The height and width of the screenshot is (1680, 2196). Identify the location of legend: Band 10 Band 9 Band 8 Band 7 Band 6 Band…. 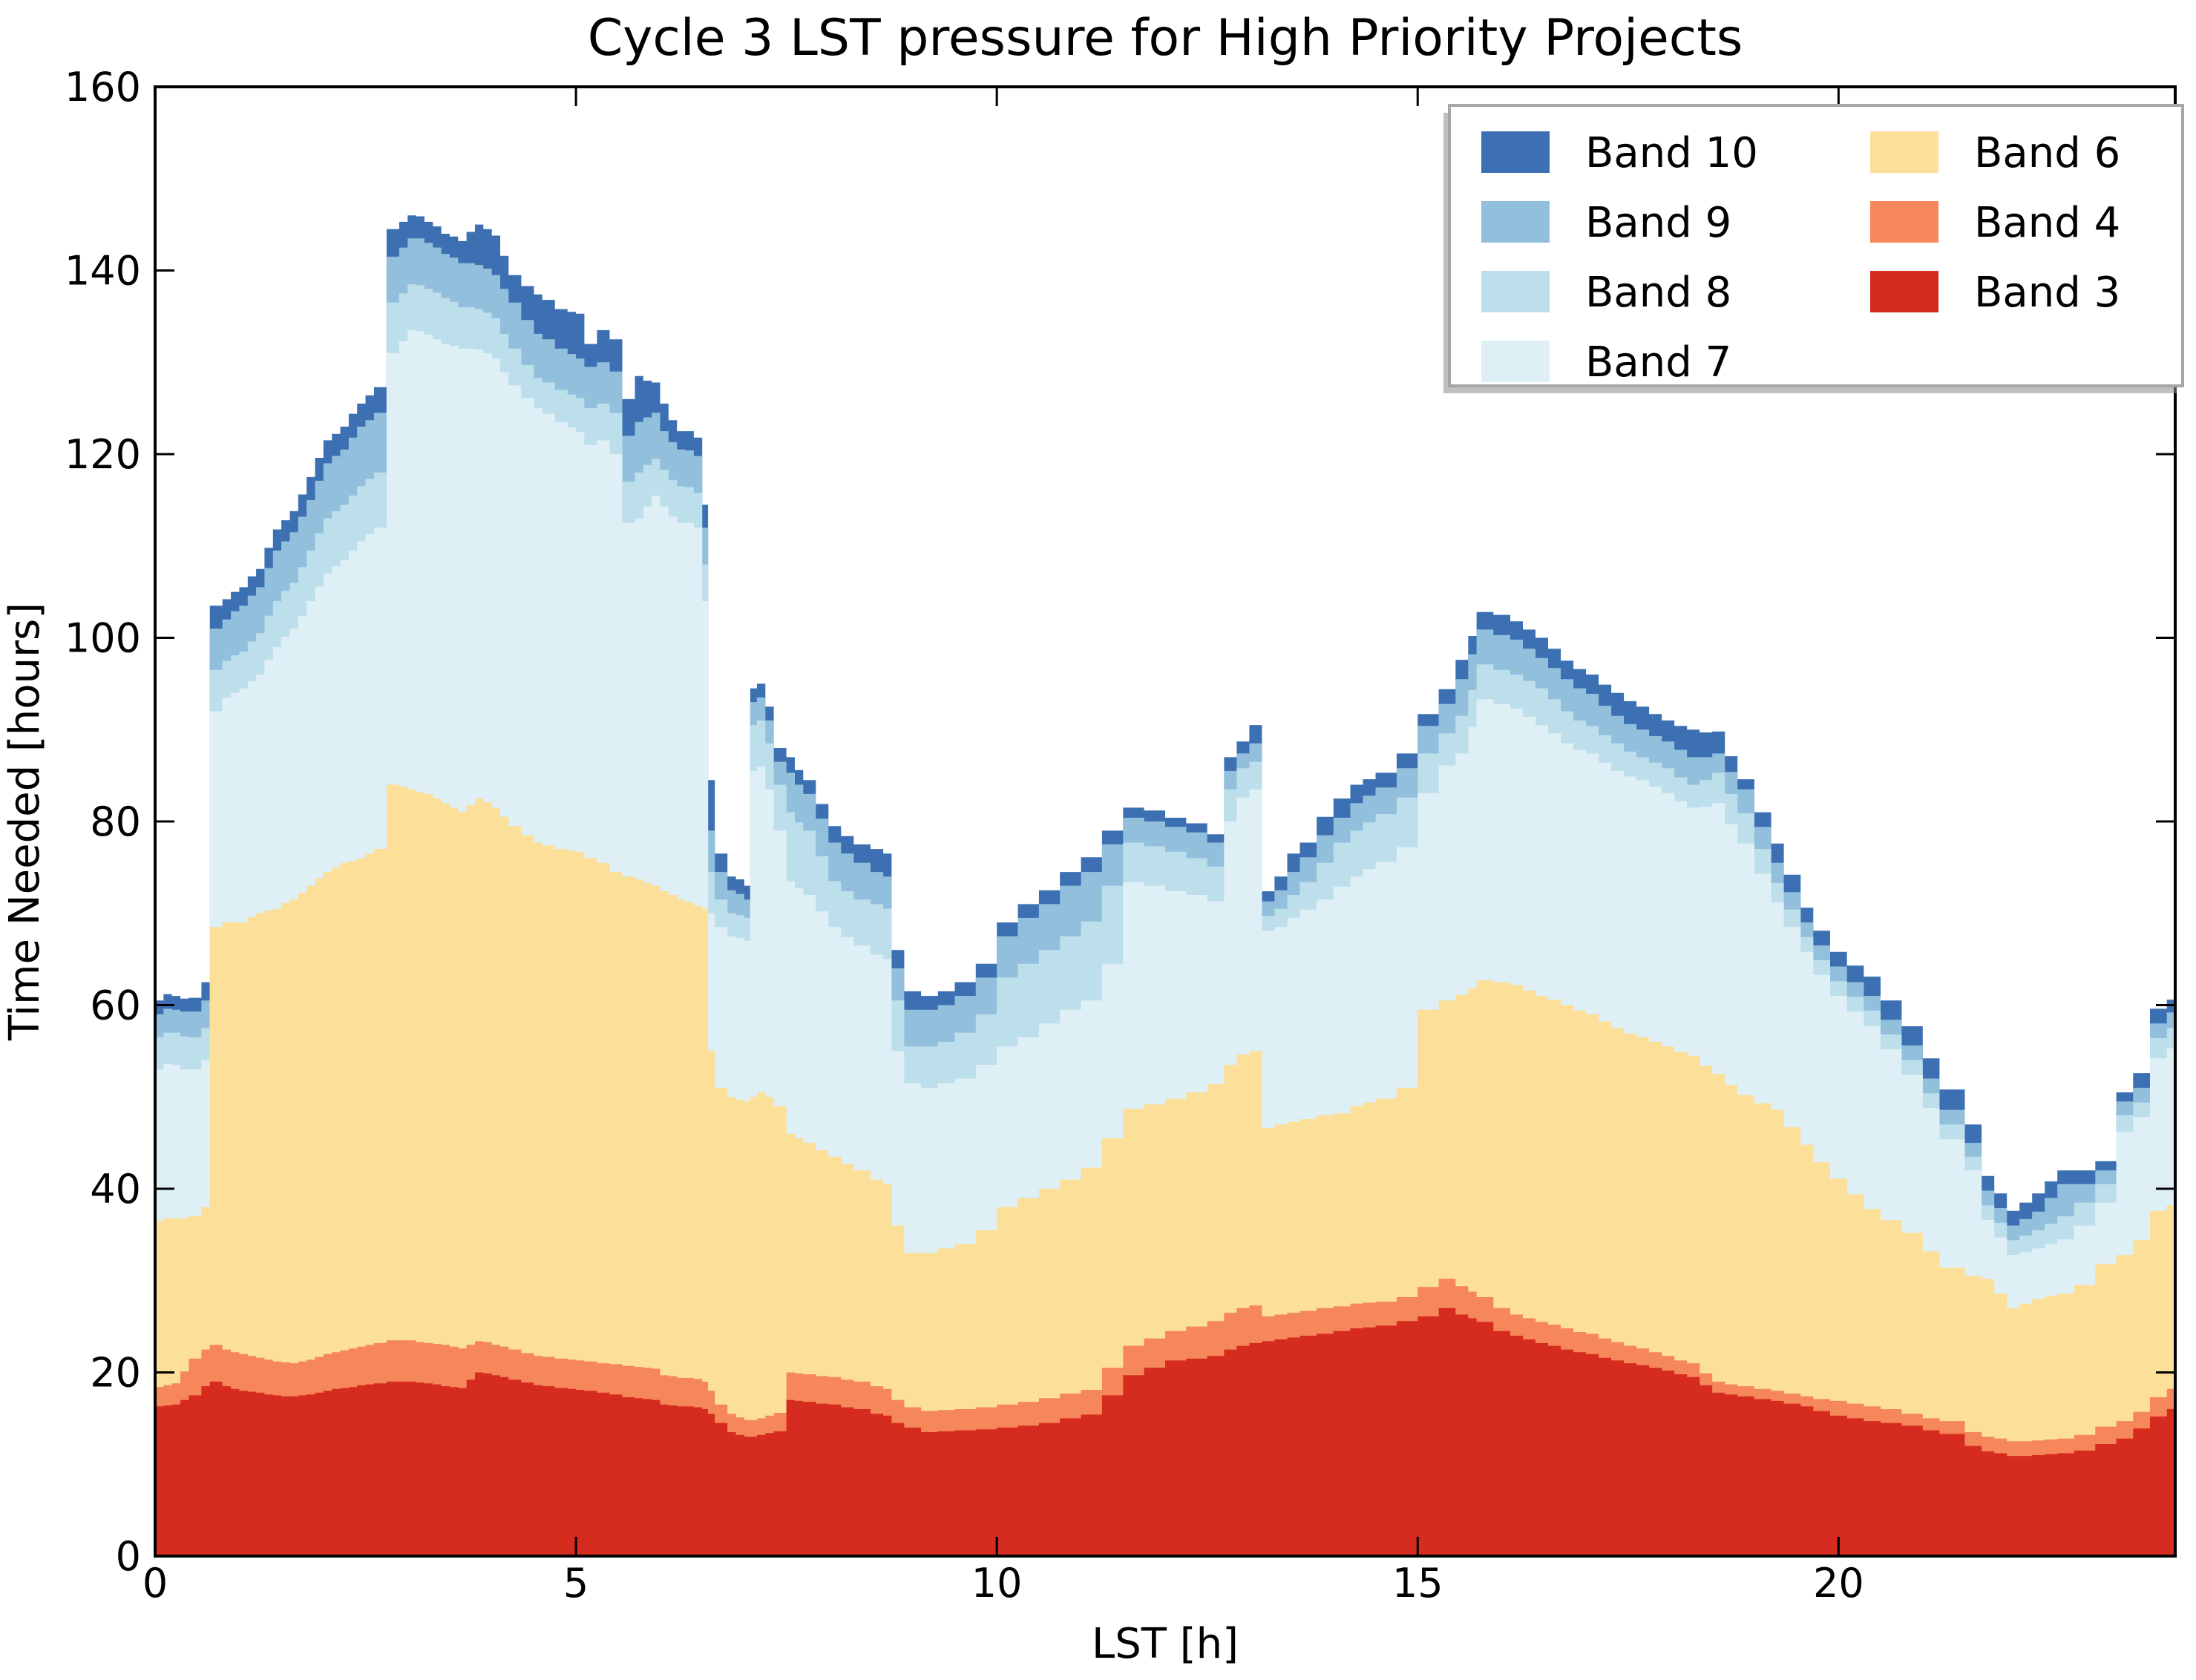
(1813, 249).